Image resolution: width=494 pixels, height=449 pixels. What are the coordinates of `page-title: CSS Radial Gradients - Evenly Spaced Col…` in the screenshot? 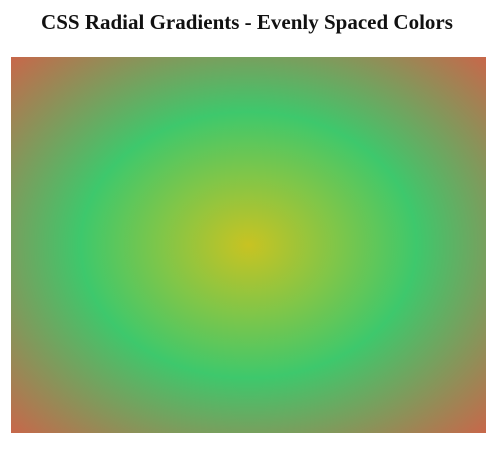 It's located at (247, 22).